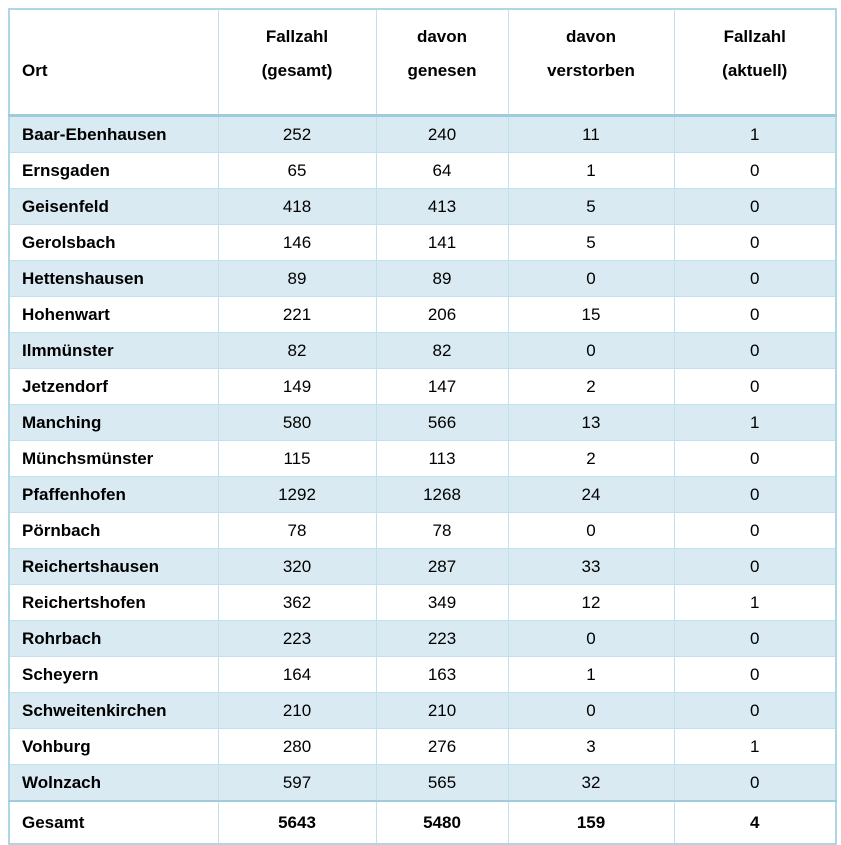 The width and height of the screenshot is (841, 845). What do you see at coordinates (113, 602) in the screenshot?
I see `ort-cell: Reichertshofen` at bounding box center [113, 602].